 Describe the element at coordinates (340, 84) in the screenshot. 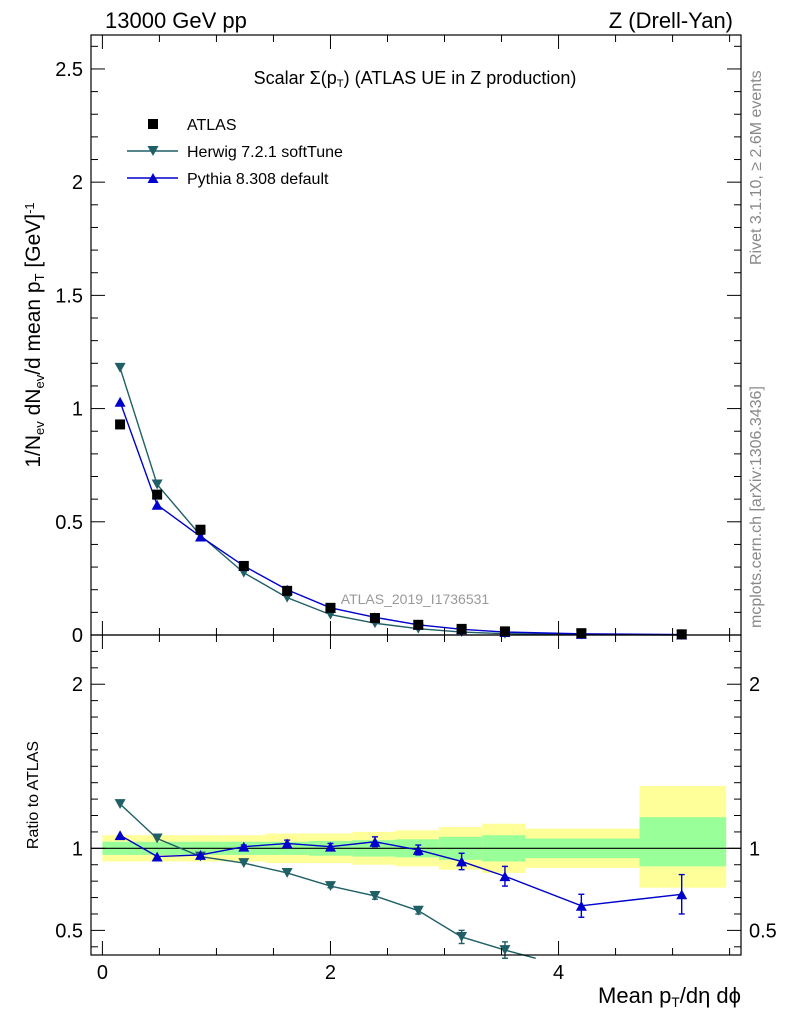

I see `plot-title-text-part: T` at that location.